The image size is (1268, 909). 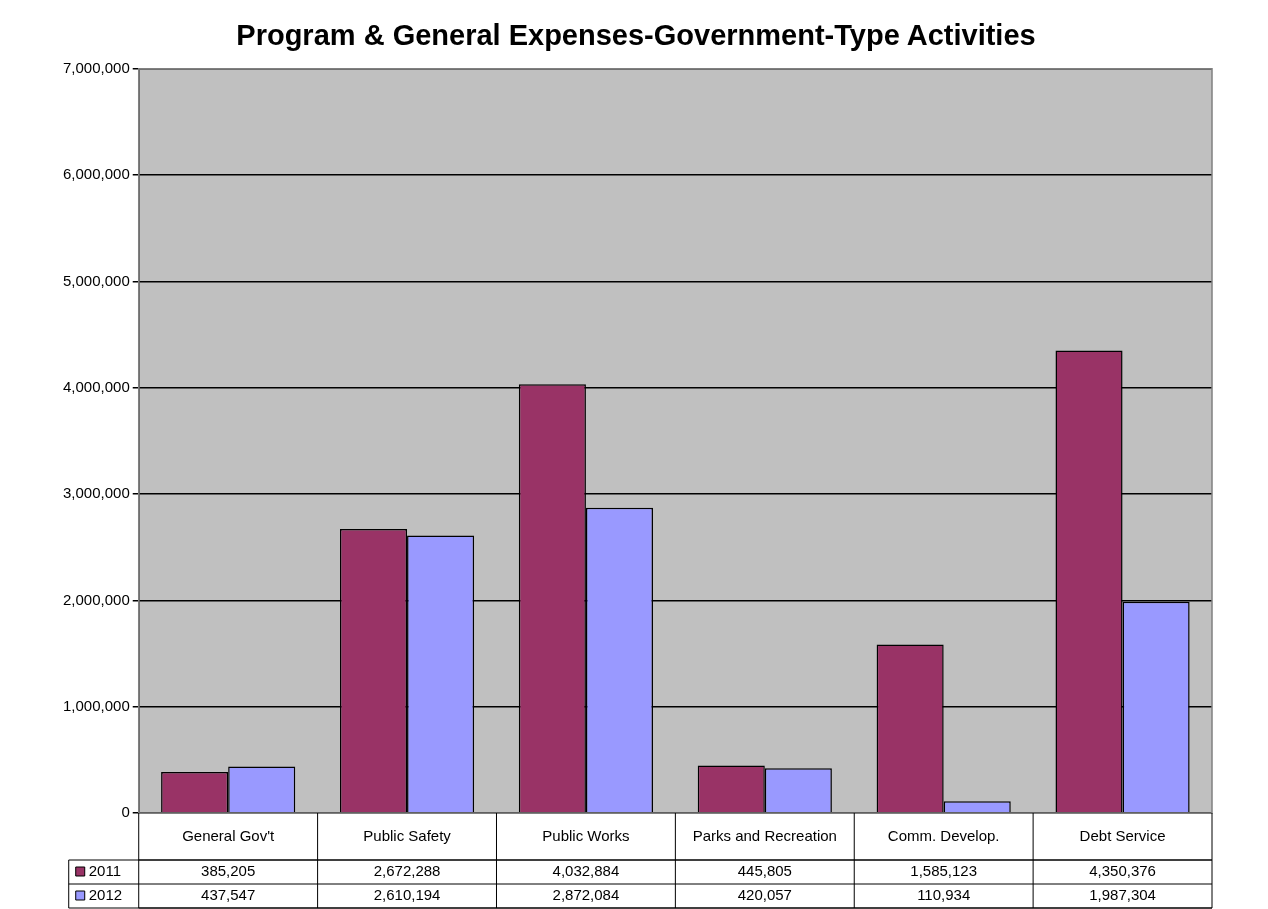 What do you see at coordinates (228, 895) in the screenshot?
I see `data-label: 437,547` at bounding box center [228, 895].